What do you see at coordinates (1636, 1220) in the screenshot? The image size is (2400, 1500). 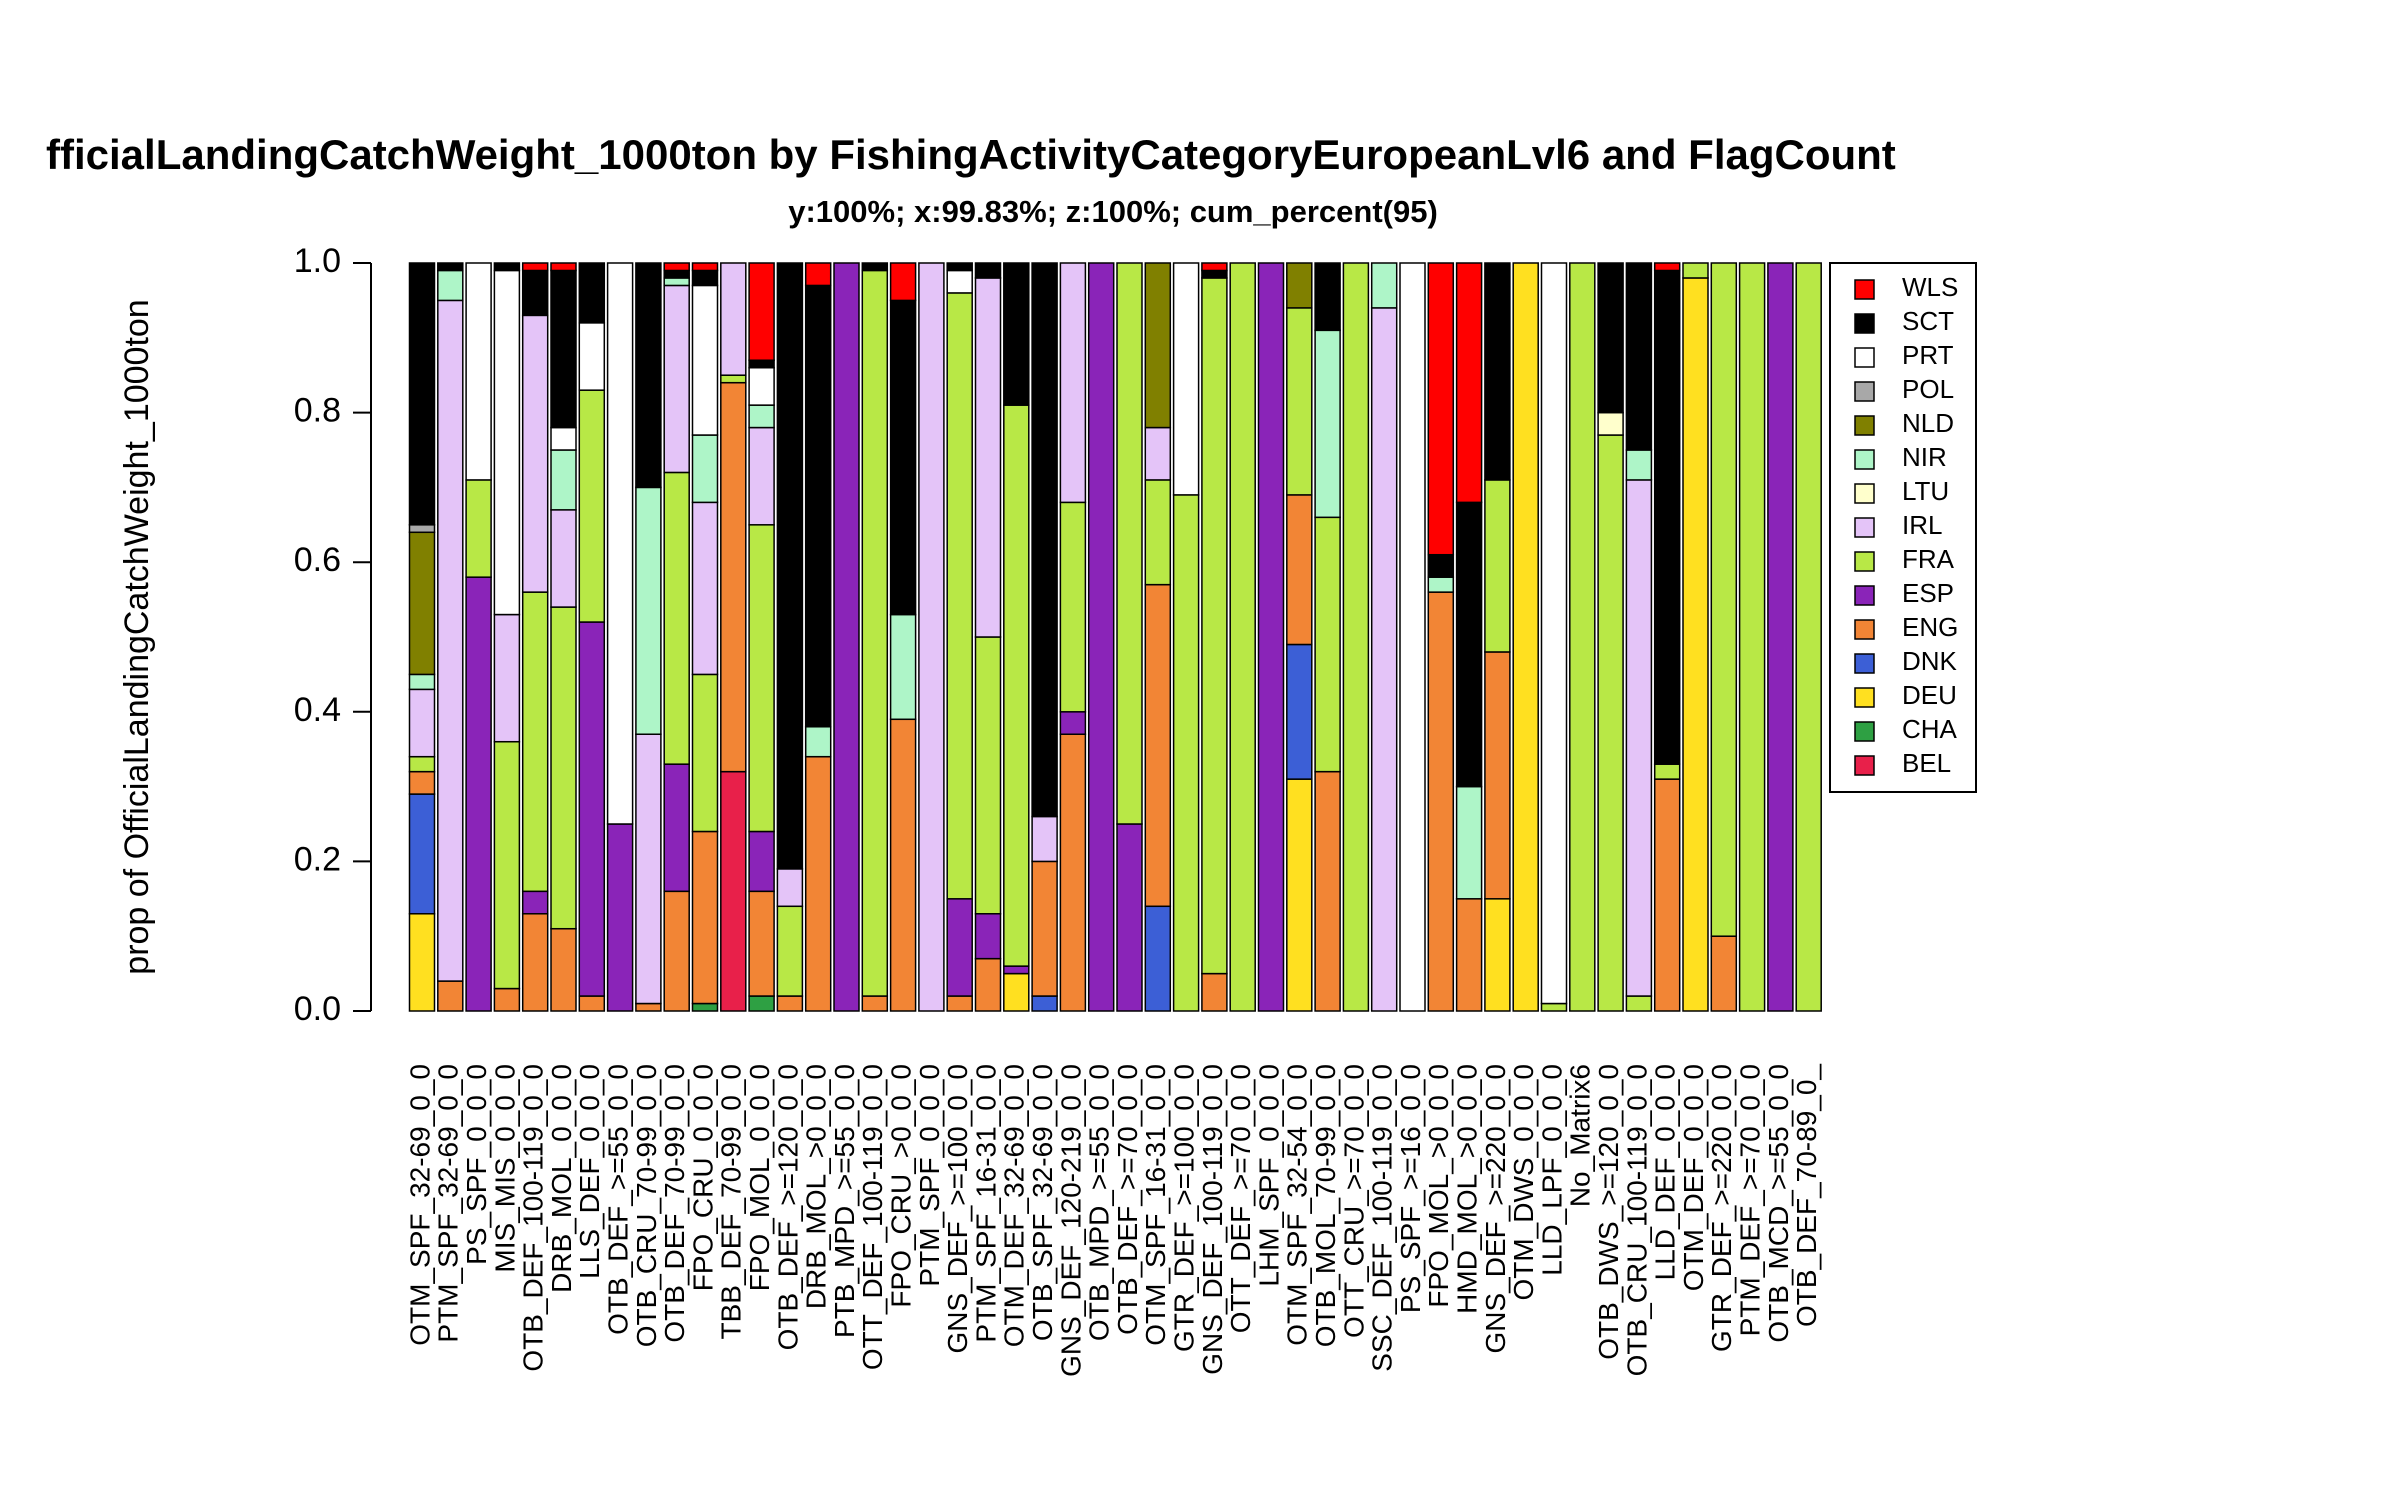 I see `x-tick-label: OTB_CRU_100-119_0_0` at bounding box center [1636, 1220].